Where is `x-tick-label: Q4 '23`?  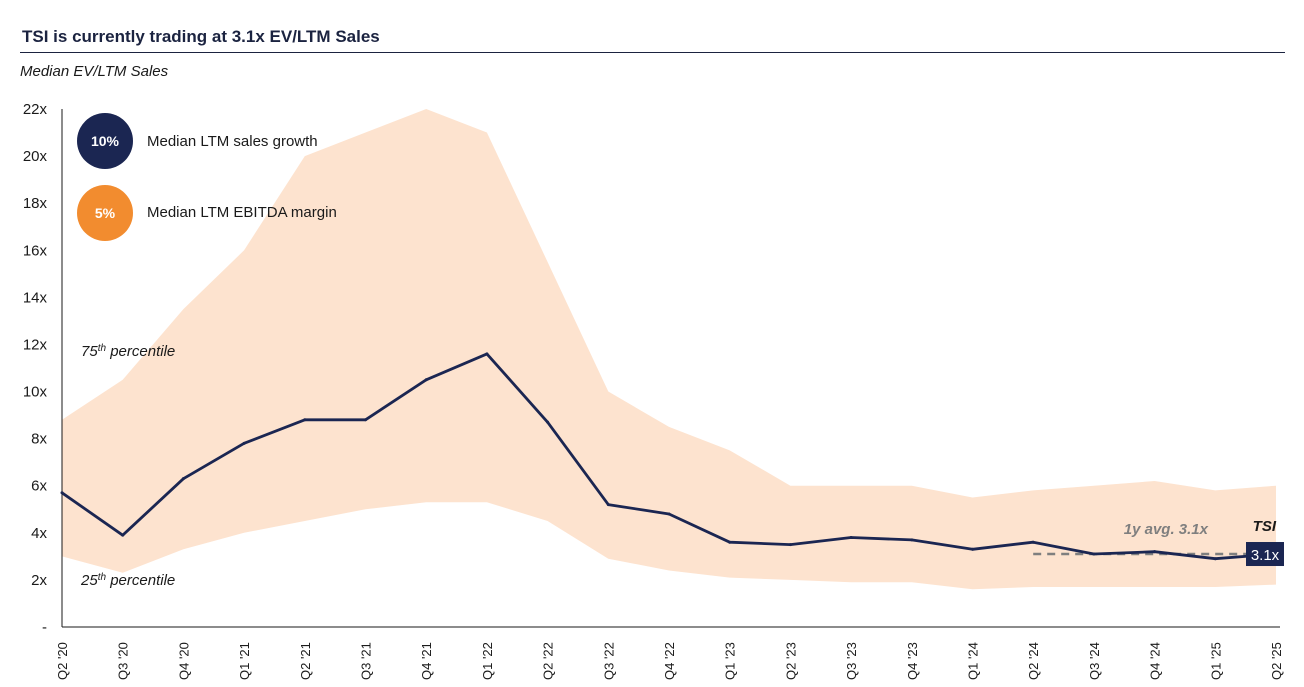 x-tick-label: Q4 '23 is located at coordinates (912, 661).